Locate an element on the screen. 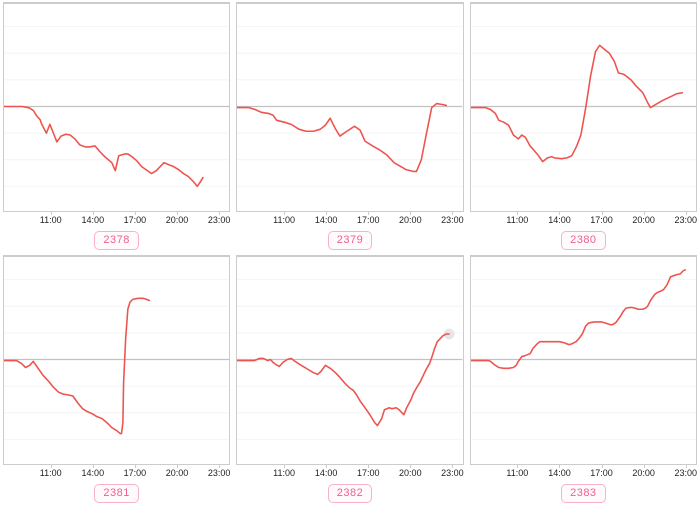 The height and width of the screenshot is (506, 700). chart-id-badge-2379: 2379 is located at coordinates (350, 240).